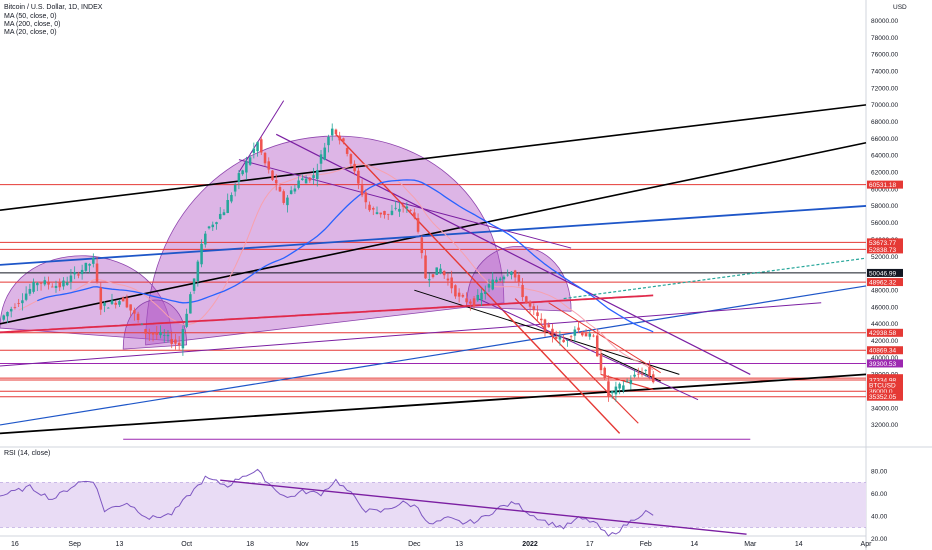  What do you see at coordinates (884, 88) in the screenshot?
I see `y-tick-label: 72000.00` at bounding box center [884, 88].